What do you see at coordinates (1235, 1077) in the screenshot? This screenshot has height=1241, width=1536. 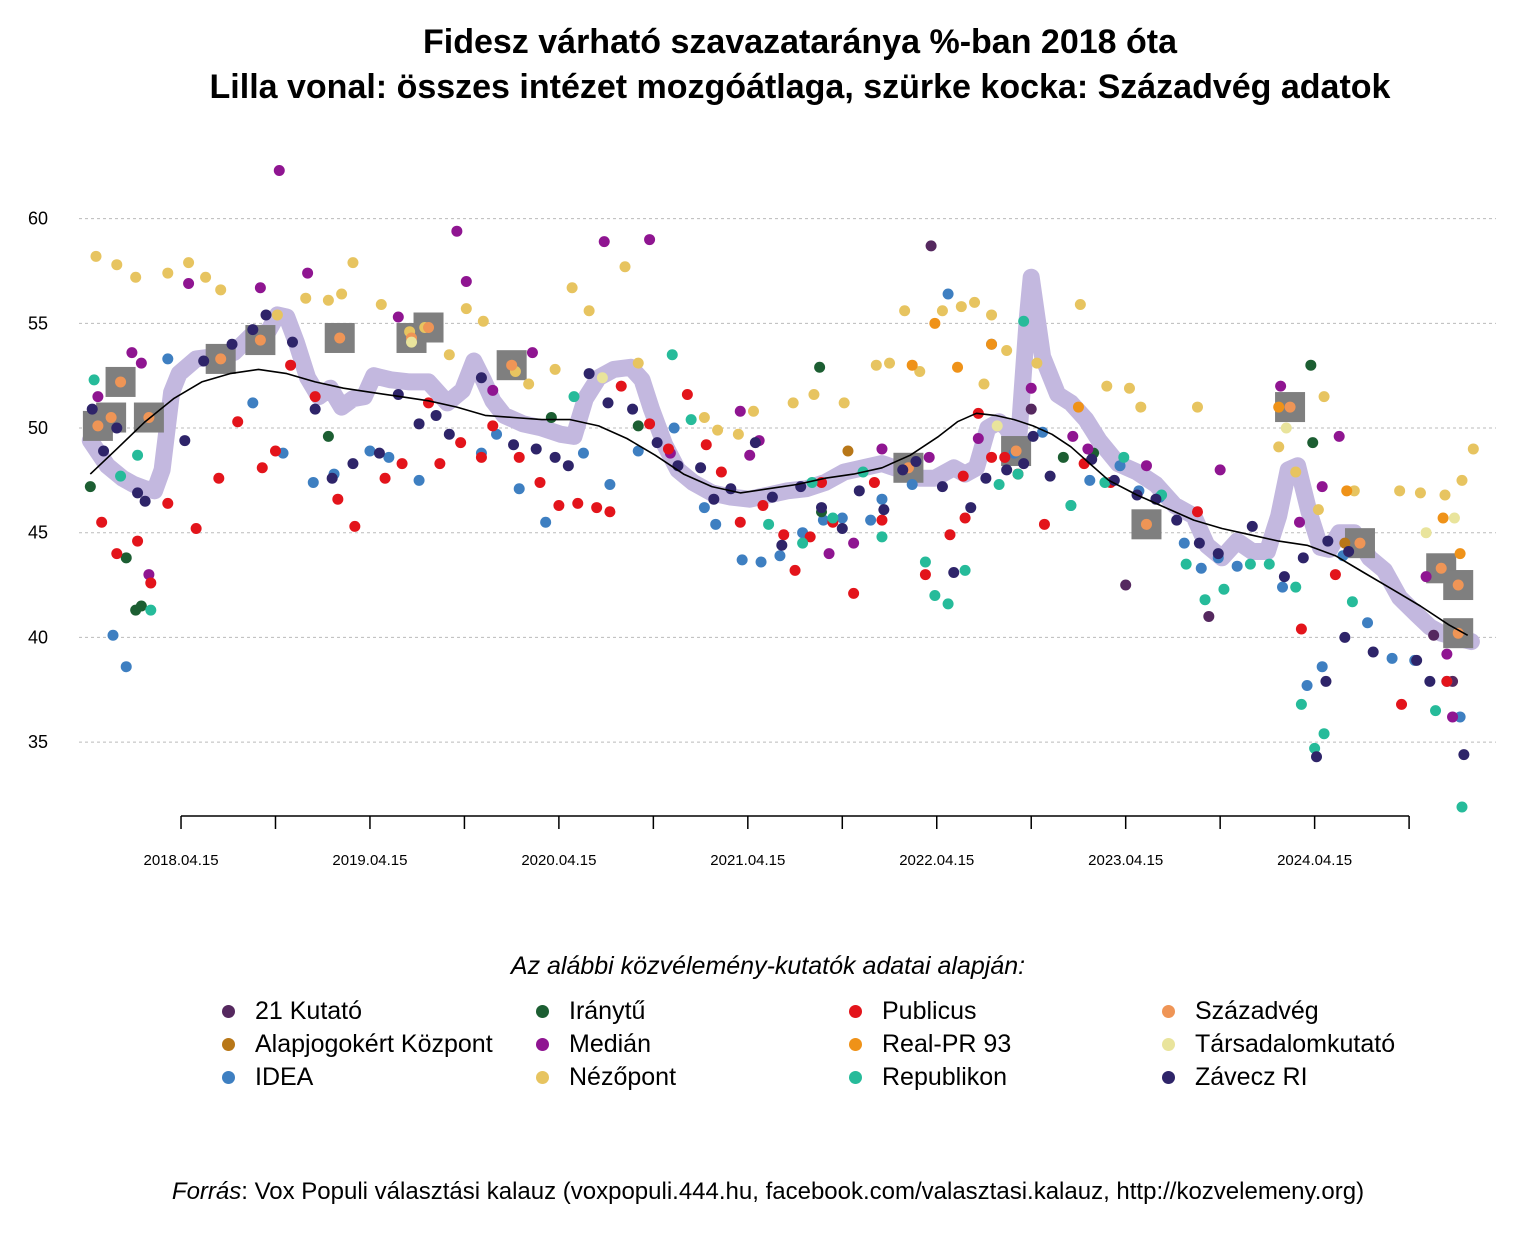 I see `legend-item-zavecz-ri: Závecz RI` at bounding box center [1235, 1077].